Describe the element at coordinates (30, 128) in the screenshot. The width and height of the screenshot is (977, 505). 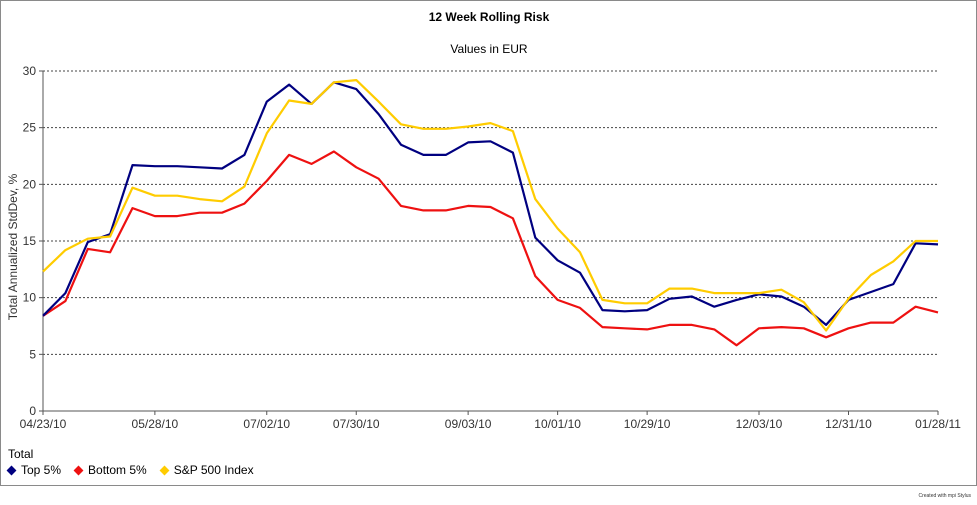
I see `y-tick-label: 25` at that location.